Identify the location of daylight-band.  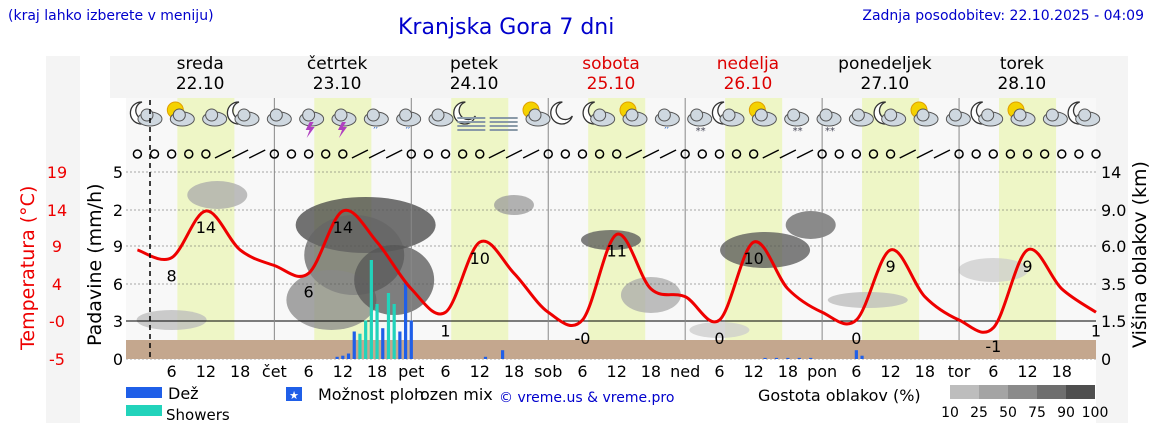
(480, 219).